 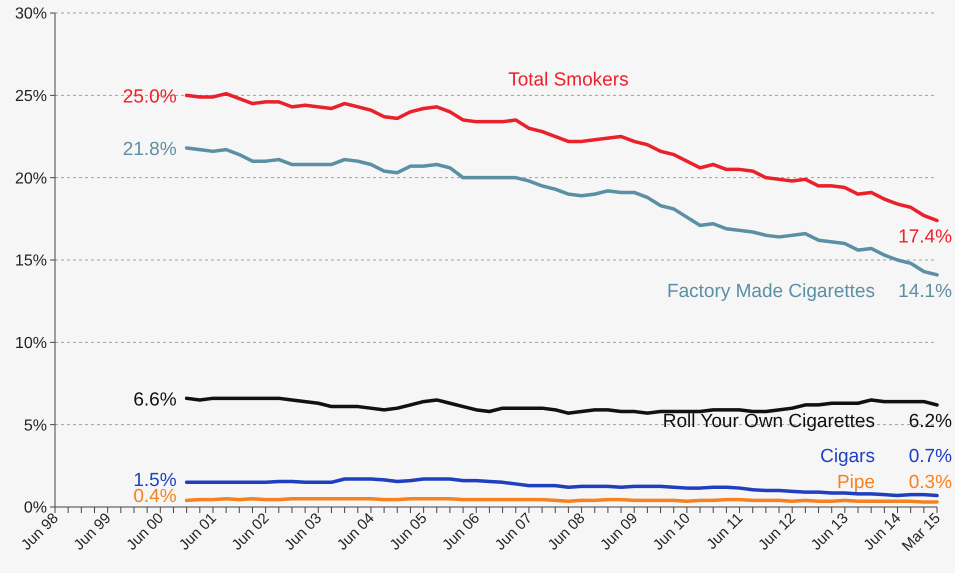 I want to click on y-tick-label: 20%, so click(x=30, y=179).